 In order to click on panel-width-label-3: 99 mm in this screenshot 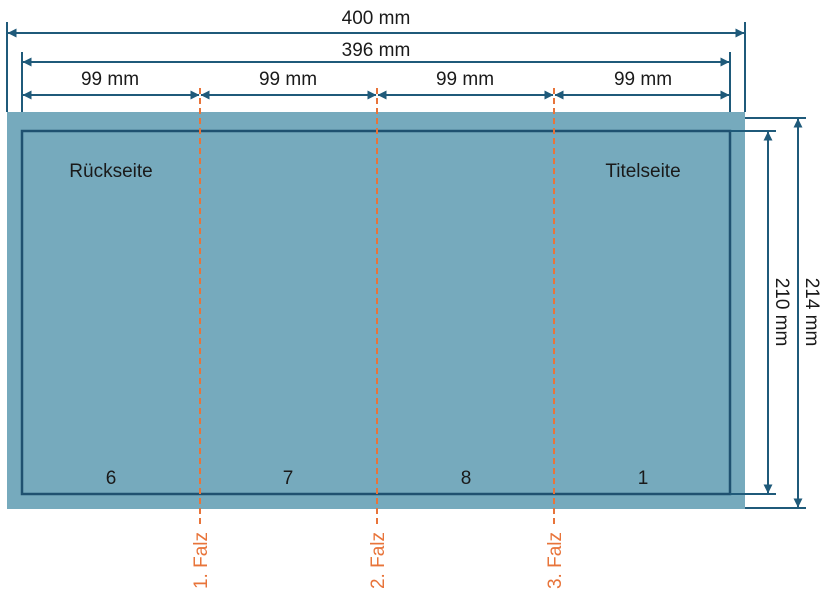, I will do `click(465, 79)`.